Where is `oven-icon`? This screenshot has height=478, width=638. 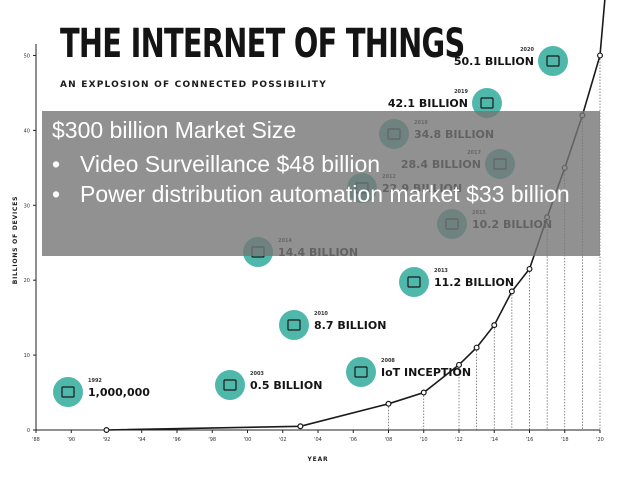
oven-icon is located at coordinates (414, 282).